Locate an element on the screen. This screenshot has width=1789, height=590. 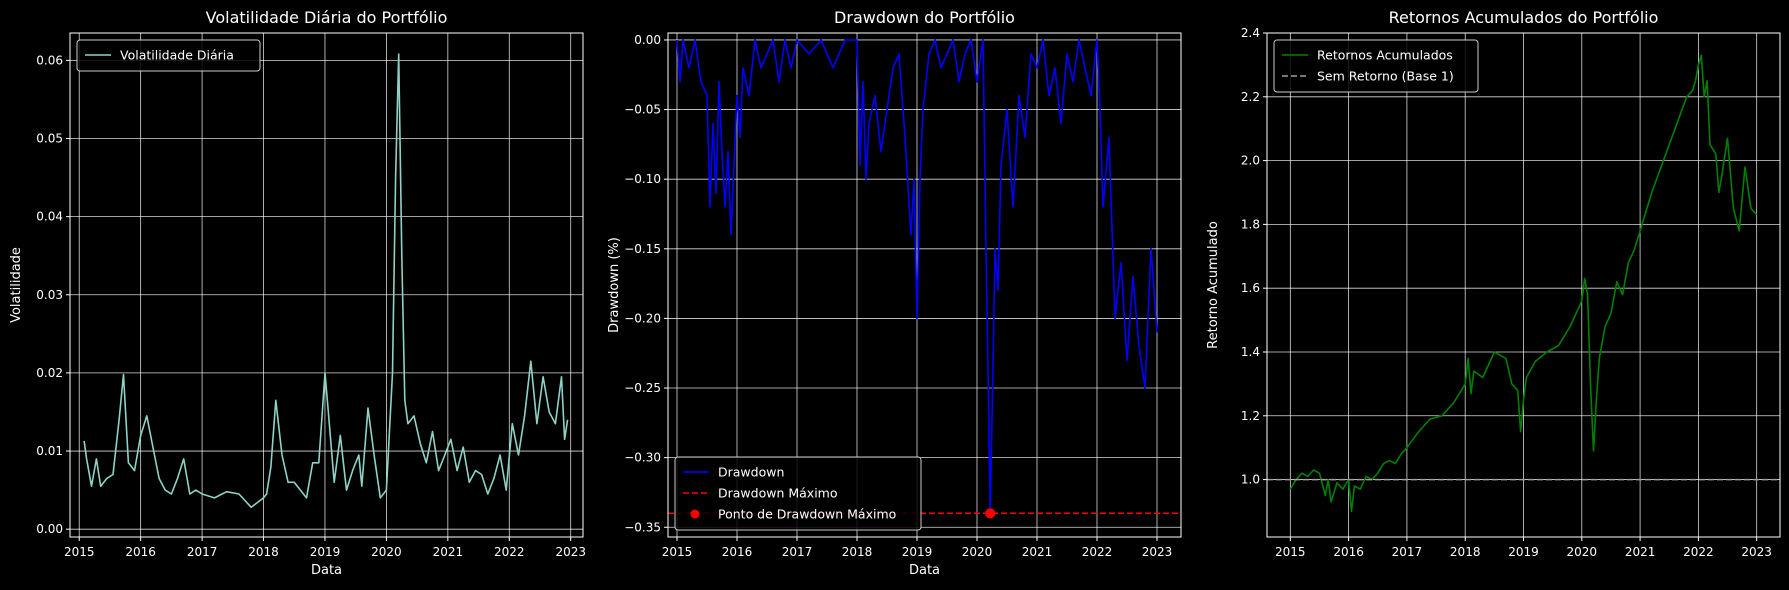
y-tick-label: −0.15 is located at coordinates (642, 249).